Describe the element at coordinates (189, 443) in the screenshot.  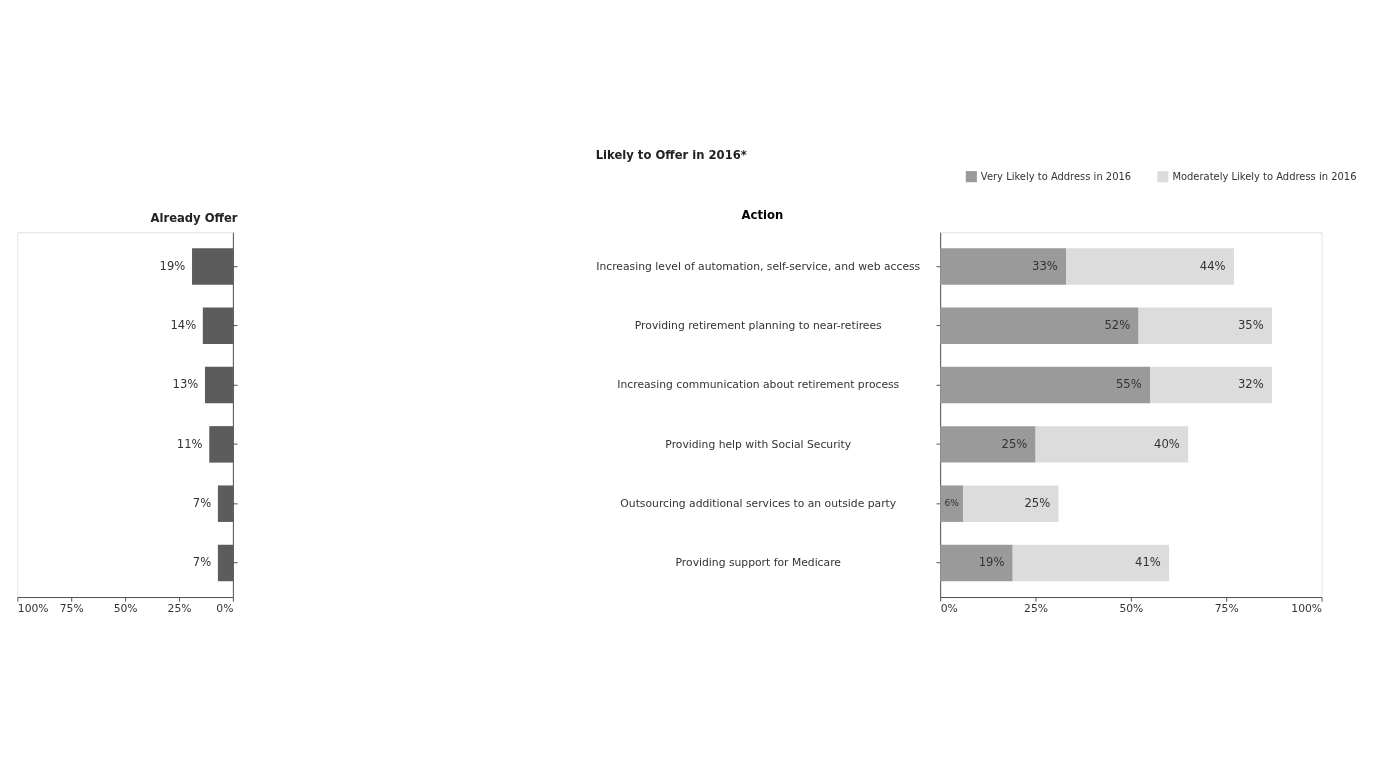
I see `data-label: 11%` at that location.